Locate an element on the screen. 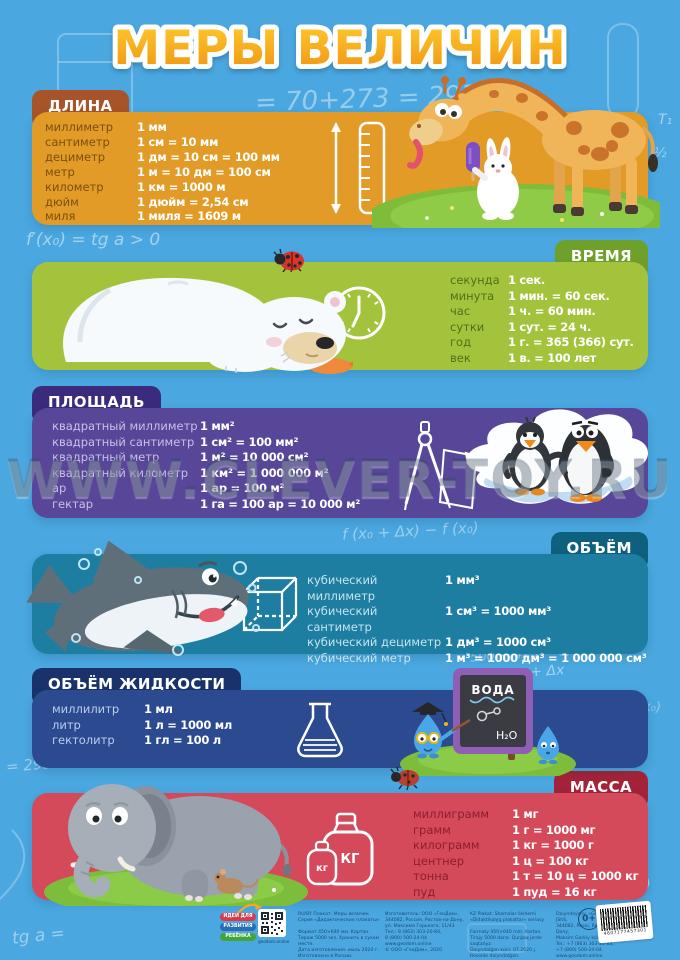 This screenshot has height=960, width=680. unit-value: 1 сут. = 24 ч. is located at coordinates (550, 326).